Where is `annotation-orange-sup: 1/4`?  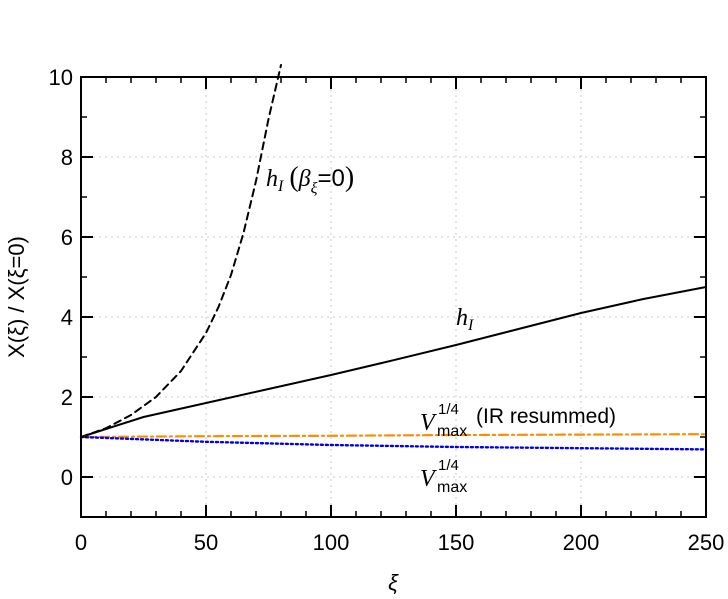 annotation-orange-sup: 1/4 is located at coordinates (448, 409).